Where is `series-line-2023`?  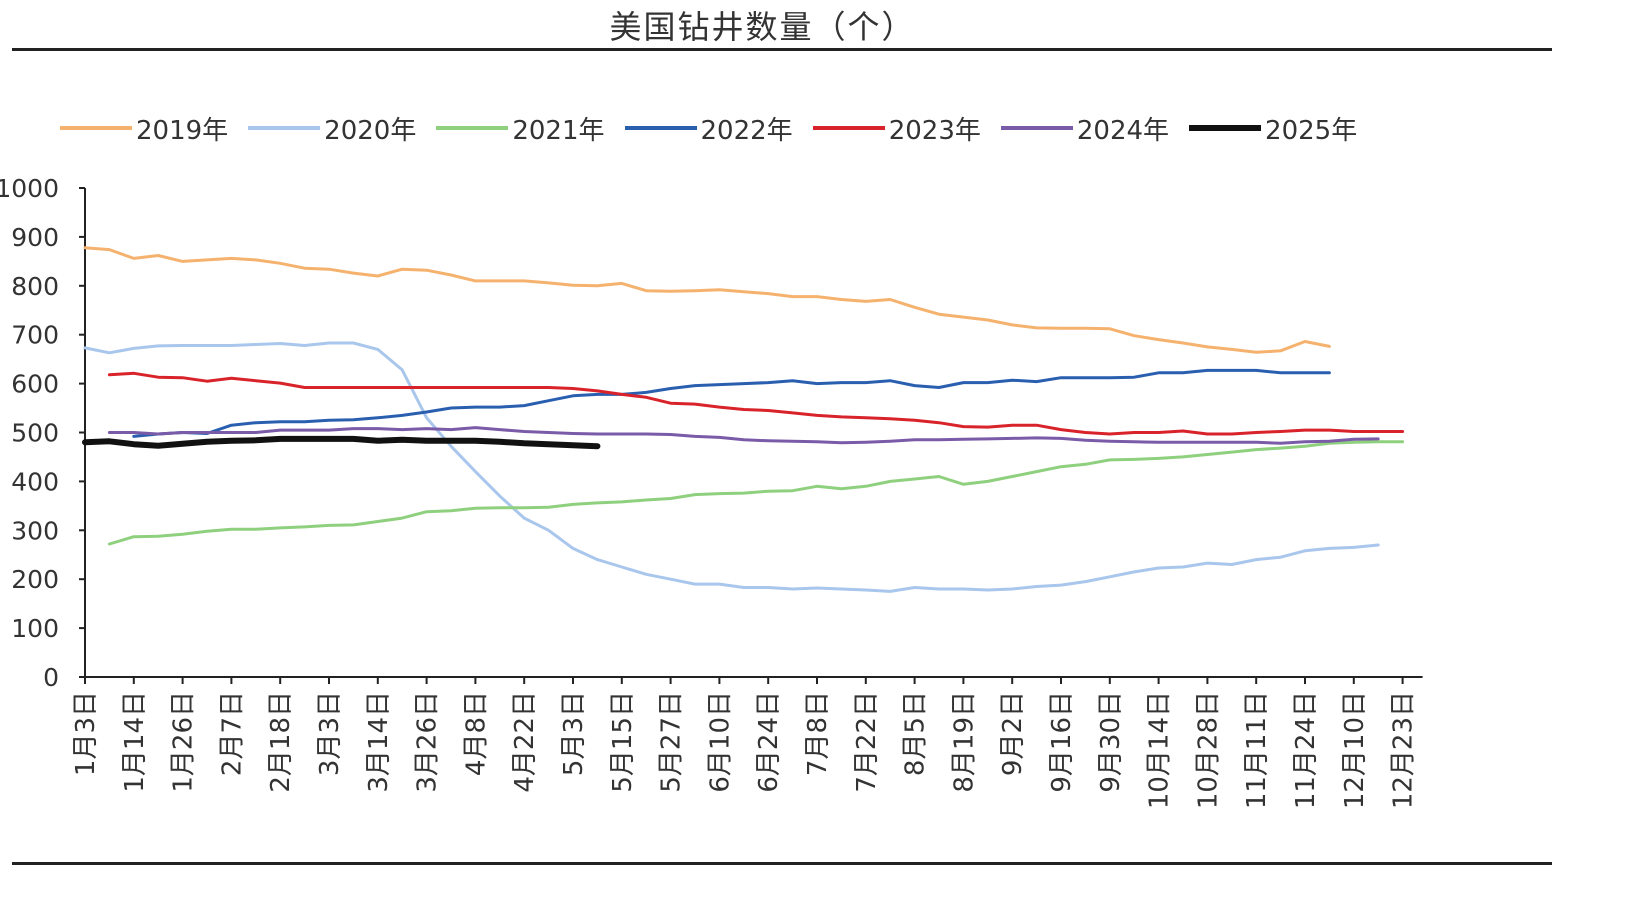 series-line-2023 is located at coordinates (756, 403).